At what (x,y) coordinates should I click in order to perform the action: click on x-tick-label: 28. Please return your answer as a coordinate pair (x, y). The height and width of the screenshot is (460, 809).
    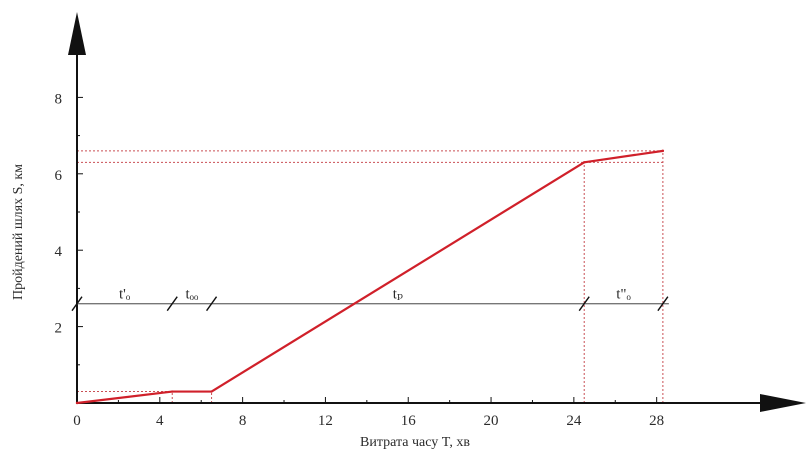
    Looking at the image, I should click on (656, 421).